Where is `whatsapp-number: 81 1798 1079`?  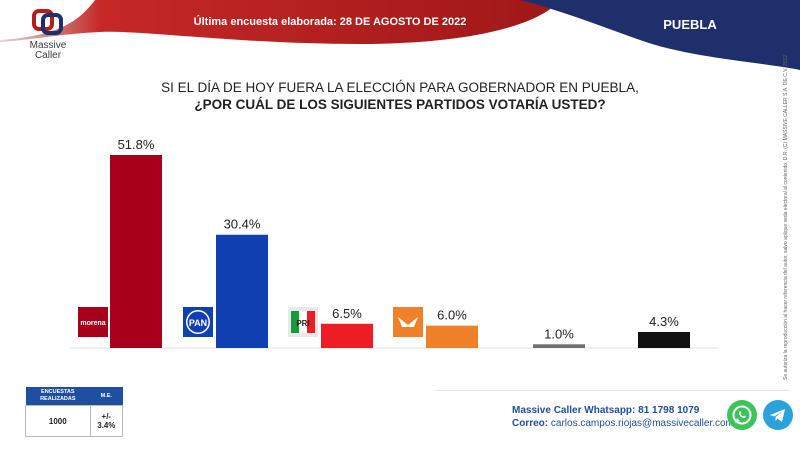
whatsapp-number: 81 1798 1079 is located at coordinates (669, 410).